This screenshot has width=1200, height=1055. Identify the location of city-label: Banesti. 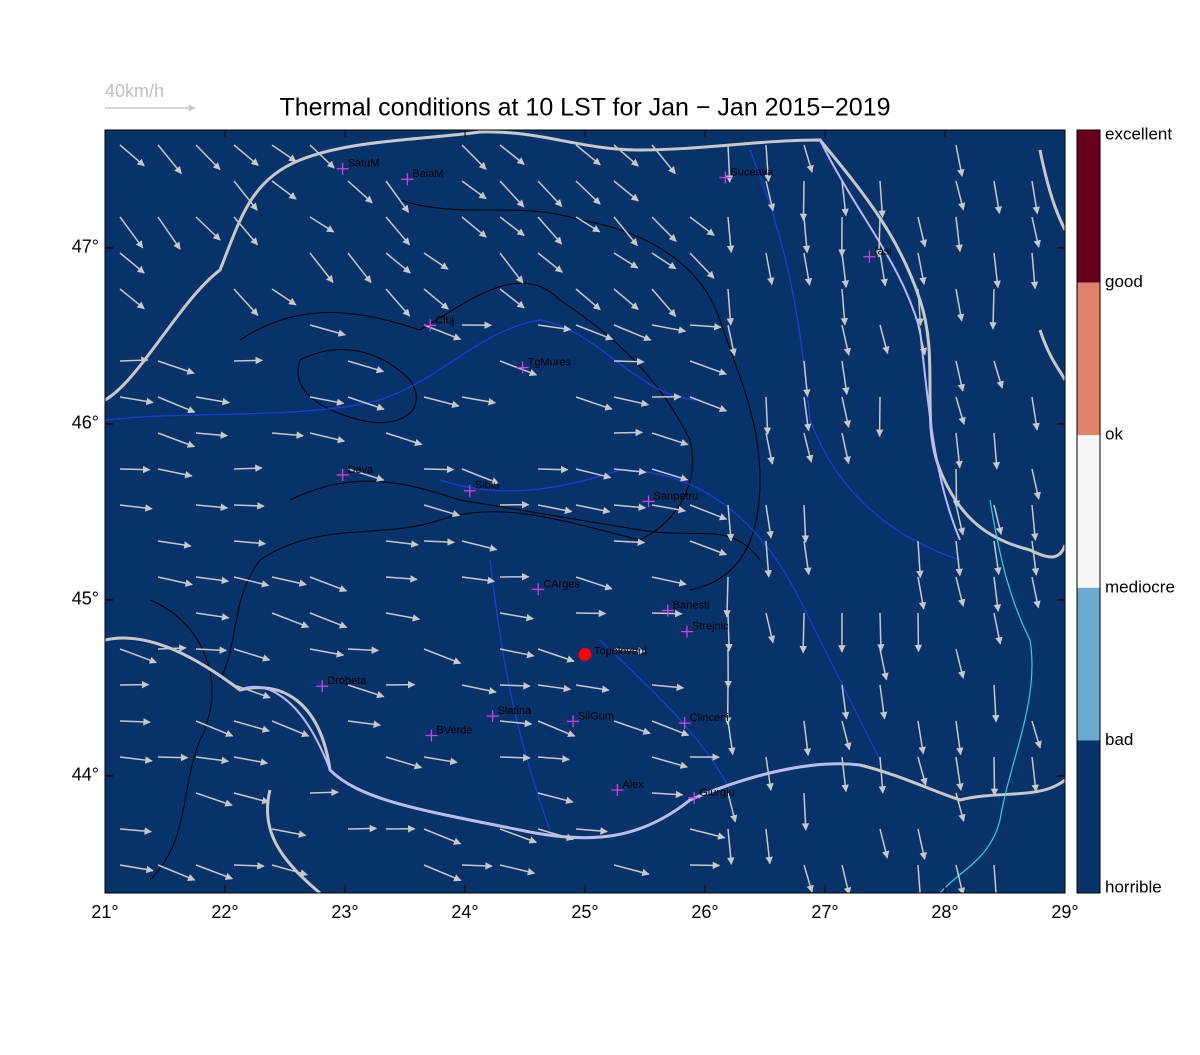
(691, 605).